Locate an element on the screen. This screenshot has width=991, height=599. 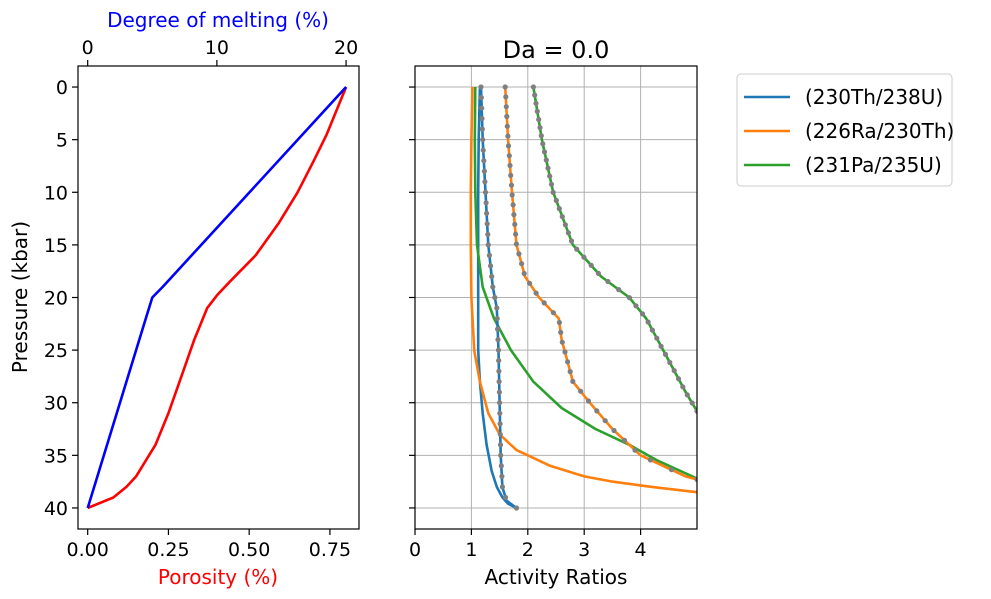
right-series-line is located at coordinates (497, 298).